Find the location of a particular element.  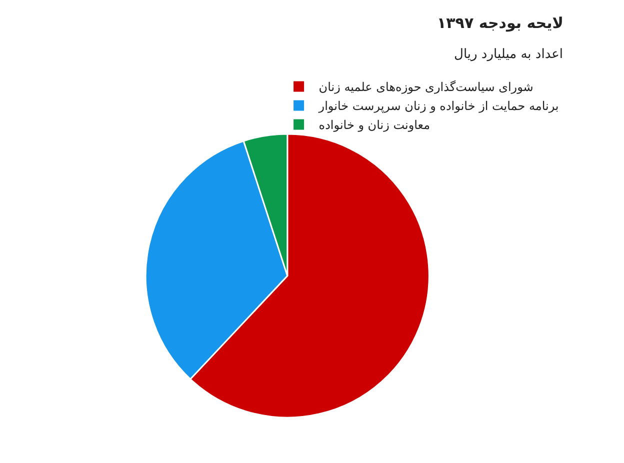

chart-subtitle: اعداد به میلیارد ریال is located at coordinates (509, 54).